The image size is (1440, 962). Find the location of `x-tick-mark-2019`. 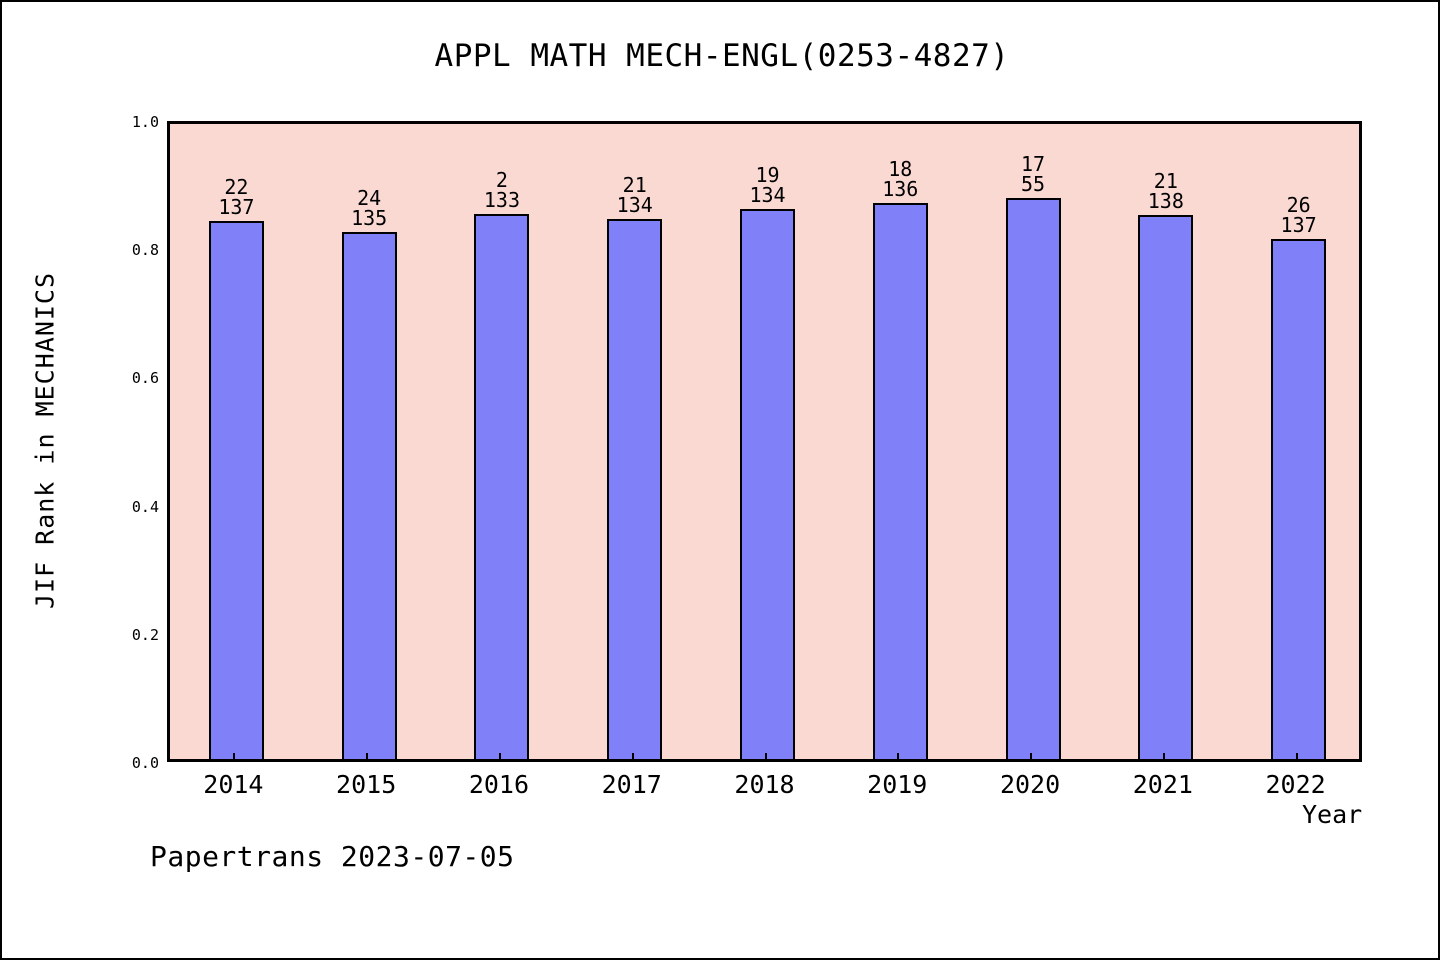

x-tick-mark-2019 is located at coordinates (898, 757).